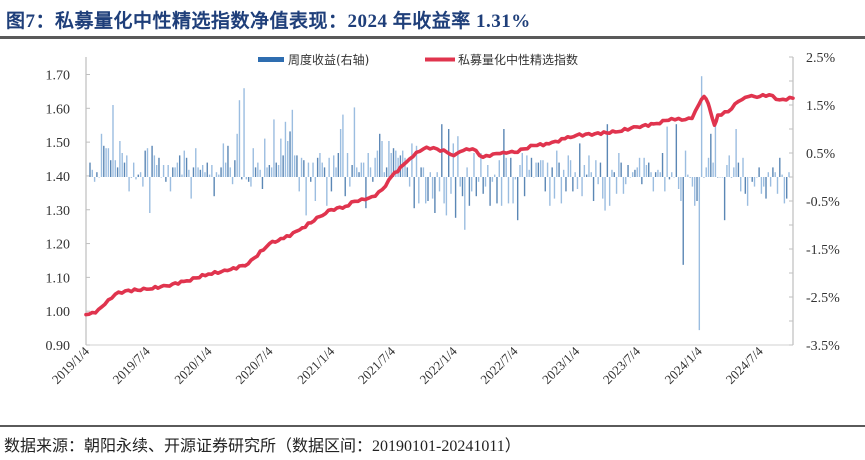 The image size is (865, 460). I want to click on left-axis-ticks: 1.70 1.60 1.50 1.40 1.30 1.20 1.10 1.00 0.90, so click(68, 211).